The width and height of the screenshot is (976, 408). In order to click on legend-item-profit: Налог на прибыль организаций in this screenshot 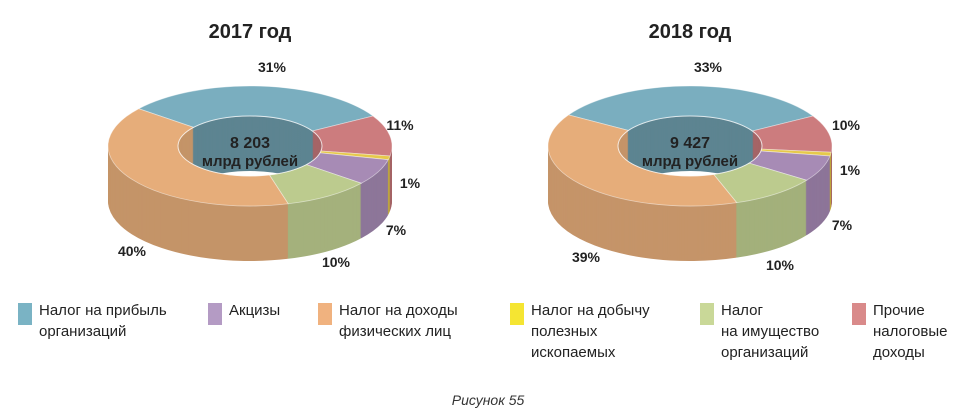, I will do `click(92, 321)`.